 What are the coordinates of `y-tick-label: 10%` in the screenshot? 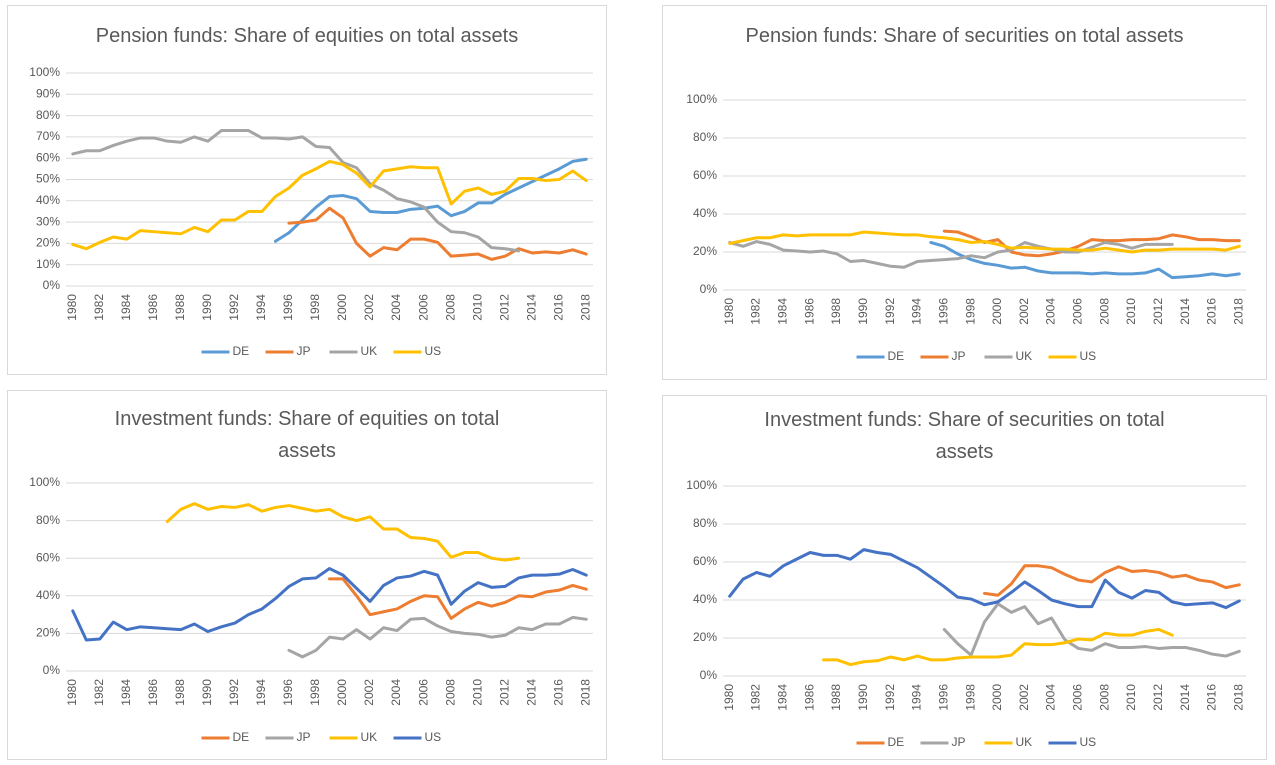 It's located at (48, 264).